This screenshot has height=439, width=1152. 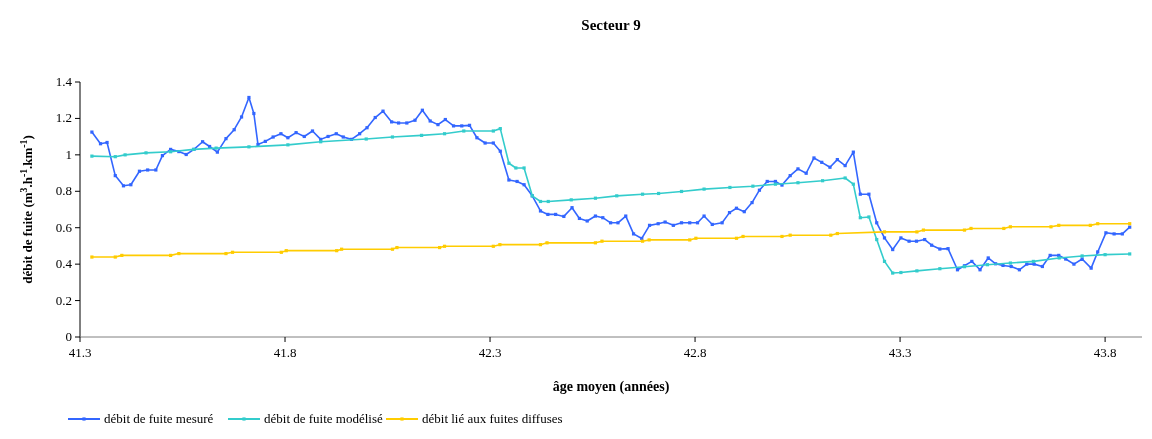 What do you see at coordinates (159, 418) in the screenshot?
I see `legend-label: débit de fuite mesuré` at bounding box center [159, 418].